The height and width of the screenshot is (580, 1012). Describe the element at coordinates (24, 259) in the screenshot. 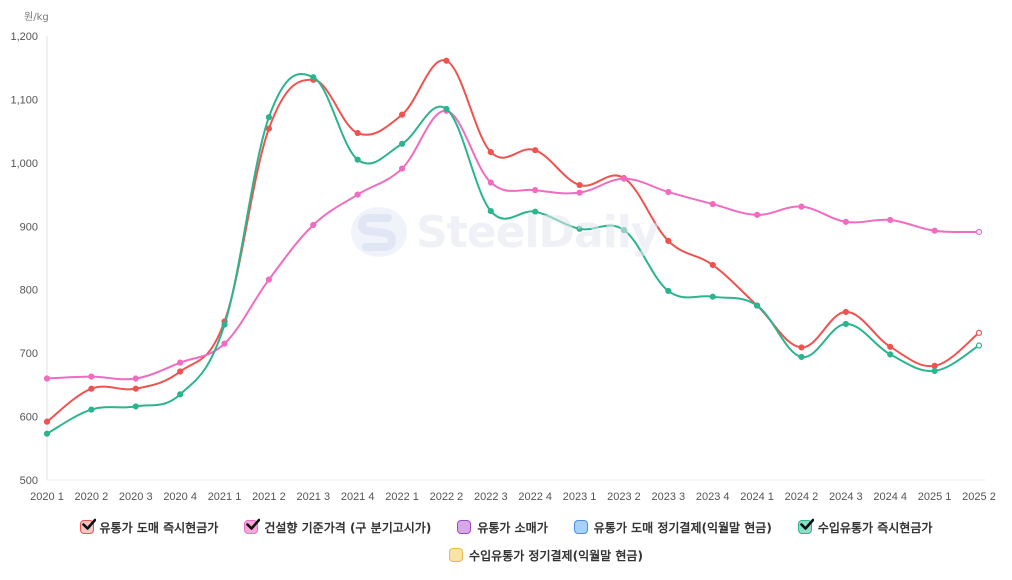

I see `y-axis: 500 600 700 800 900 1,000 1,100 1,200` at that location.